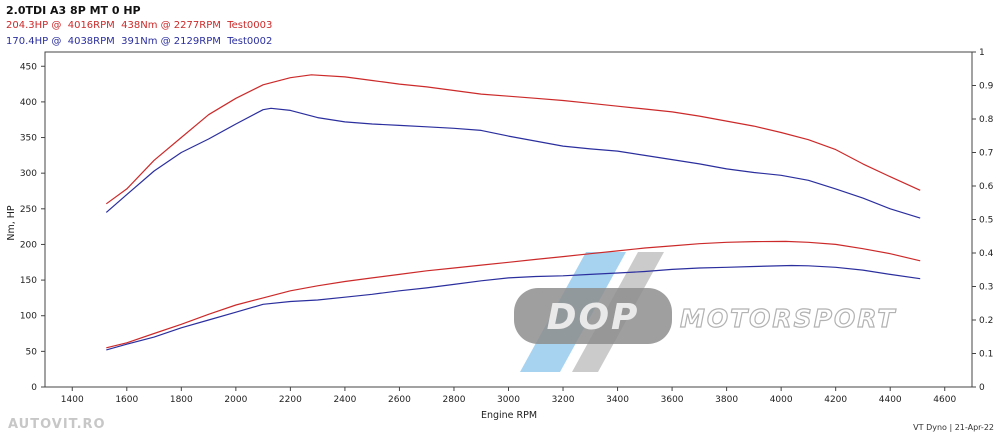  I want to click on x-tick-label: 3200, so click(563, 400).